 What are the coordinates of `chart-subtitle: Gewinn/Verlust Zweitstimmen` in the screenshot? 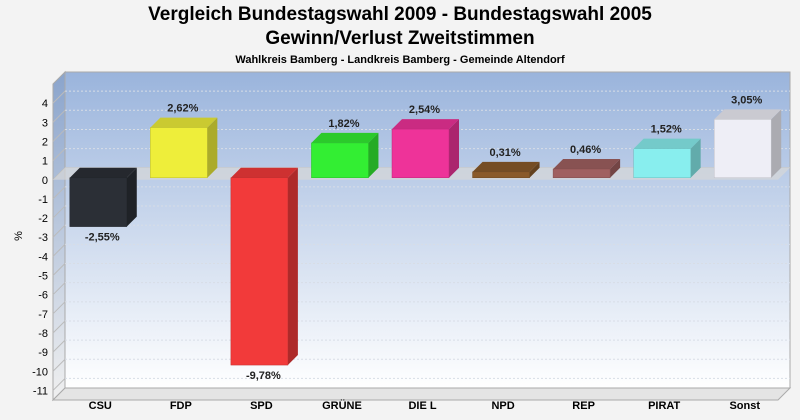 It's located at (400, 38).